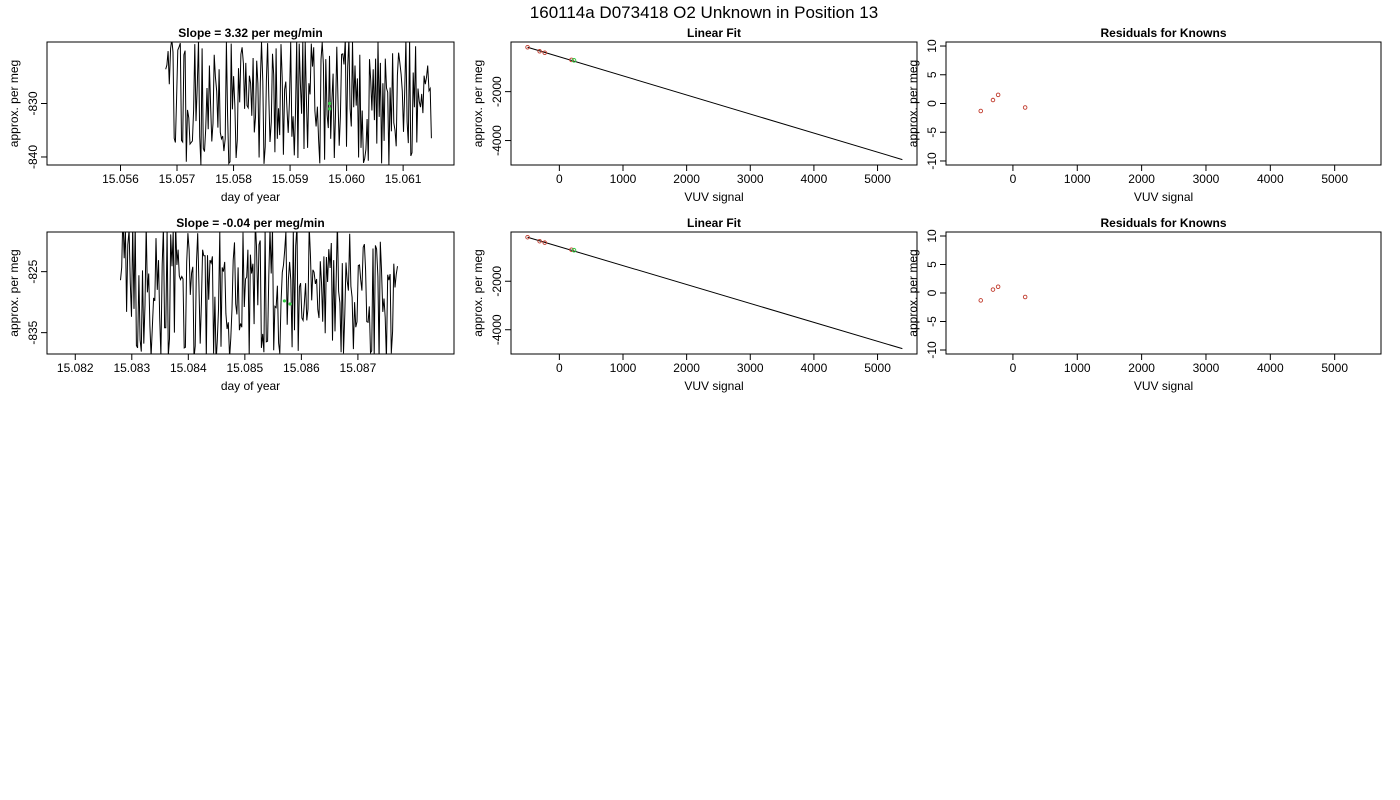 The width and height of the screenshot is (1400, 800). I want to click on x-tick-label: 15.082, so click(75, 368).